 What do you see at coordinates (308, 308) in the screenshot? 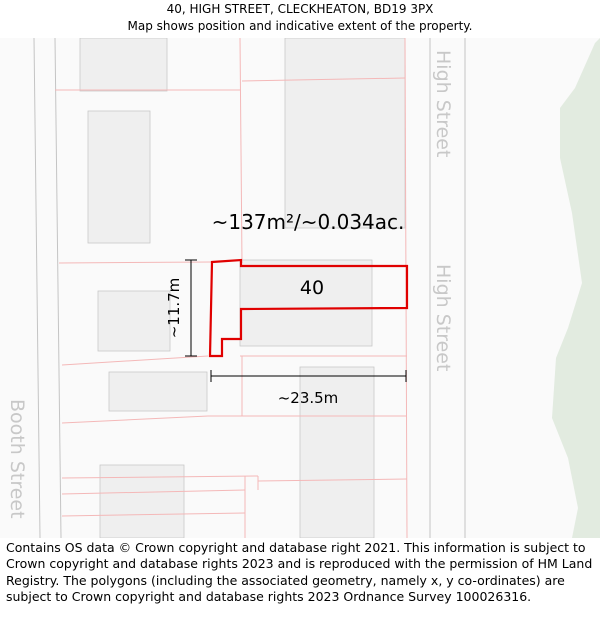
I see `property-boundary` at bounding box center [308, 308].